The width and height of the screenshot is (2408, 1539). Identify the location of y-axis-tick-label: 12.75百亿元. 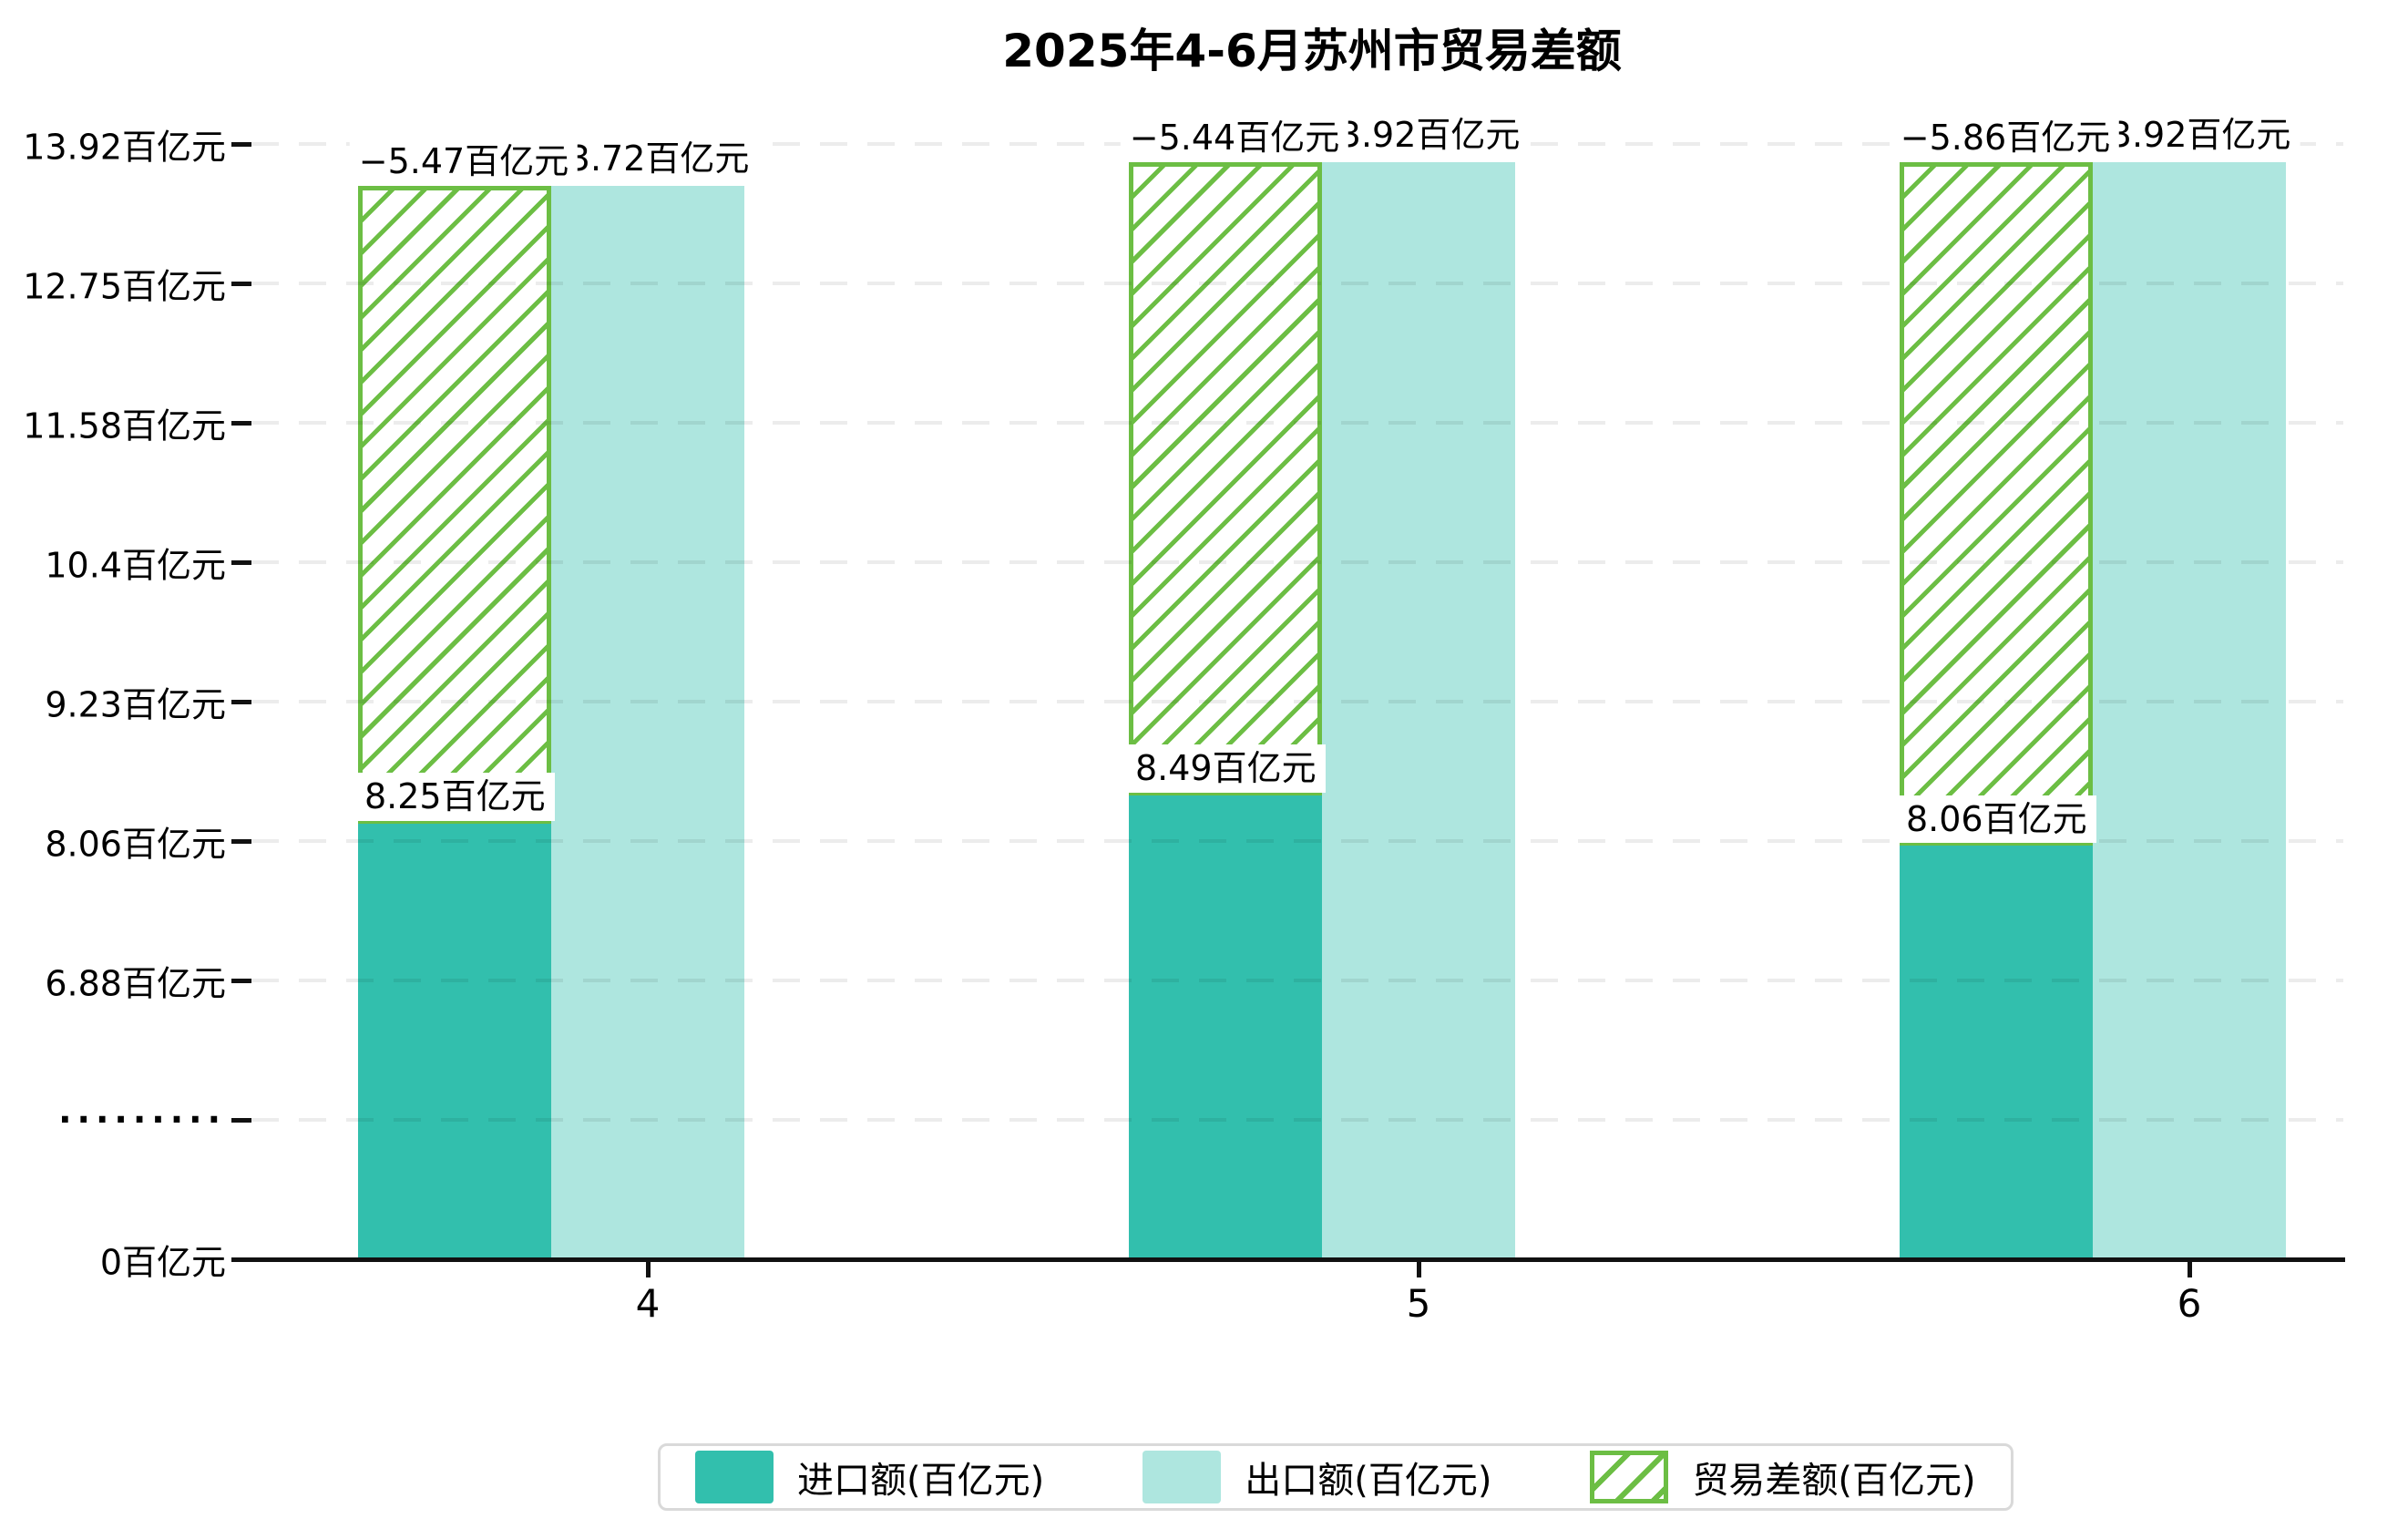
(125, 286).